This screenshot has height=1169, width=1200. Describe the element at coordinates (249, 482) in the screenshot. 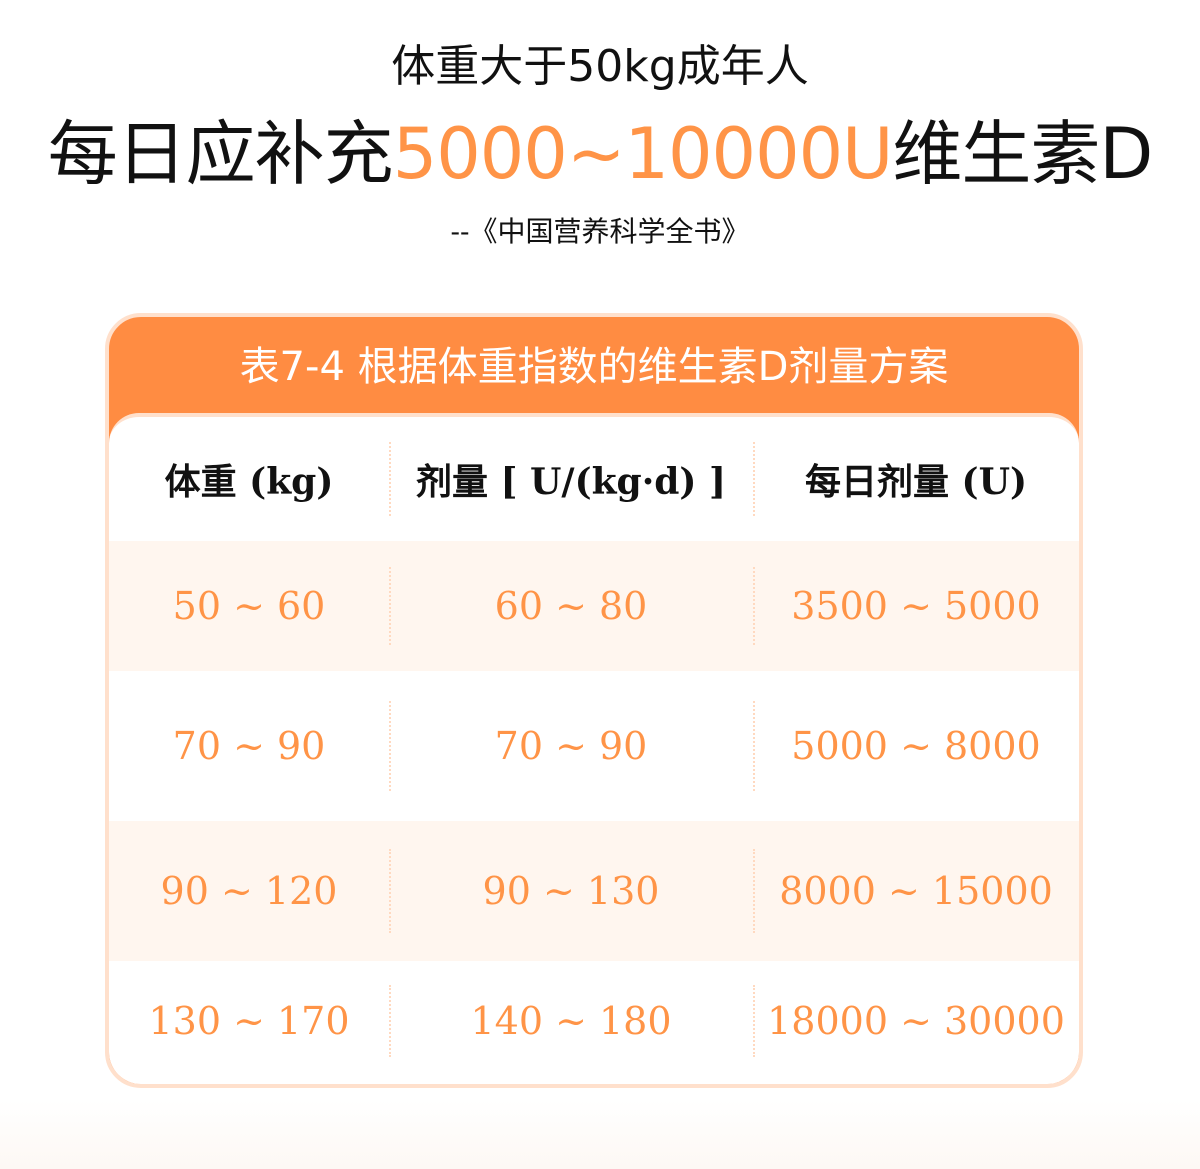

I see `column-header: 体重 (kg)` at that location.